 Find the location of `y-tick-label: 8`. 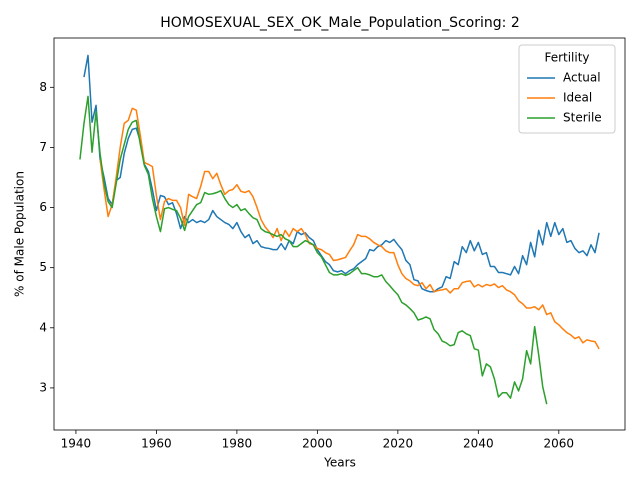

y-tick-label: 8 is located at coordinates (43, 87).